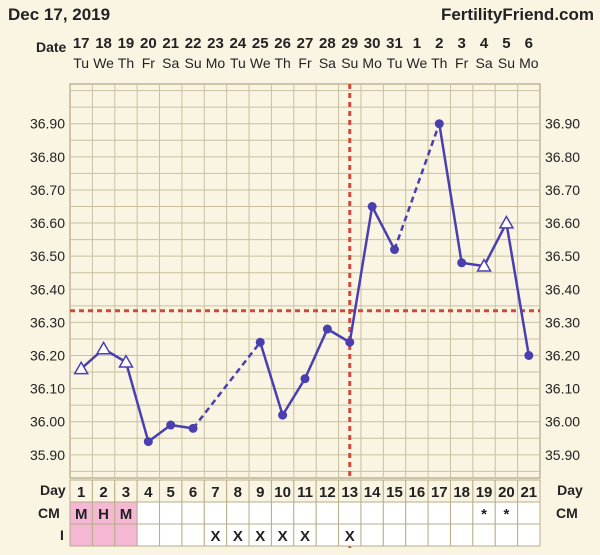  I want to click on date-label: 24, so click(238, 43).